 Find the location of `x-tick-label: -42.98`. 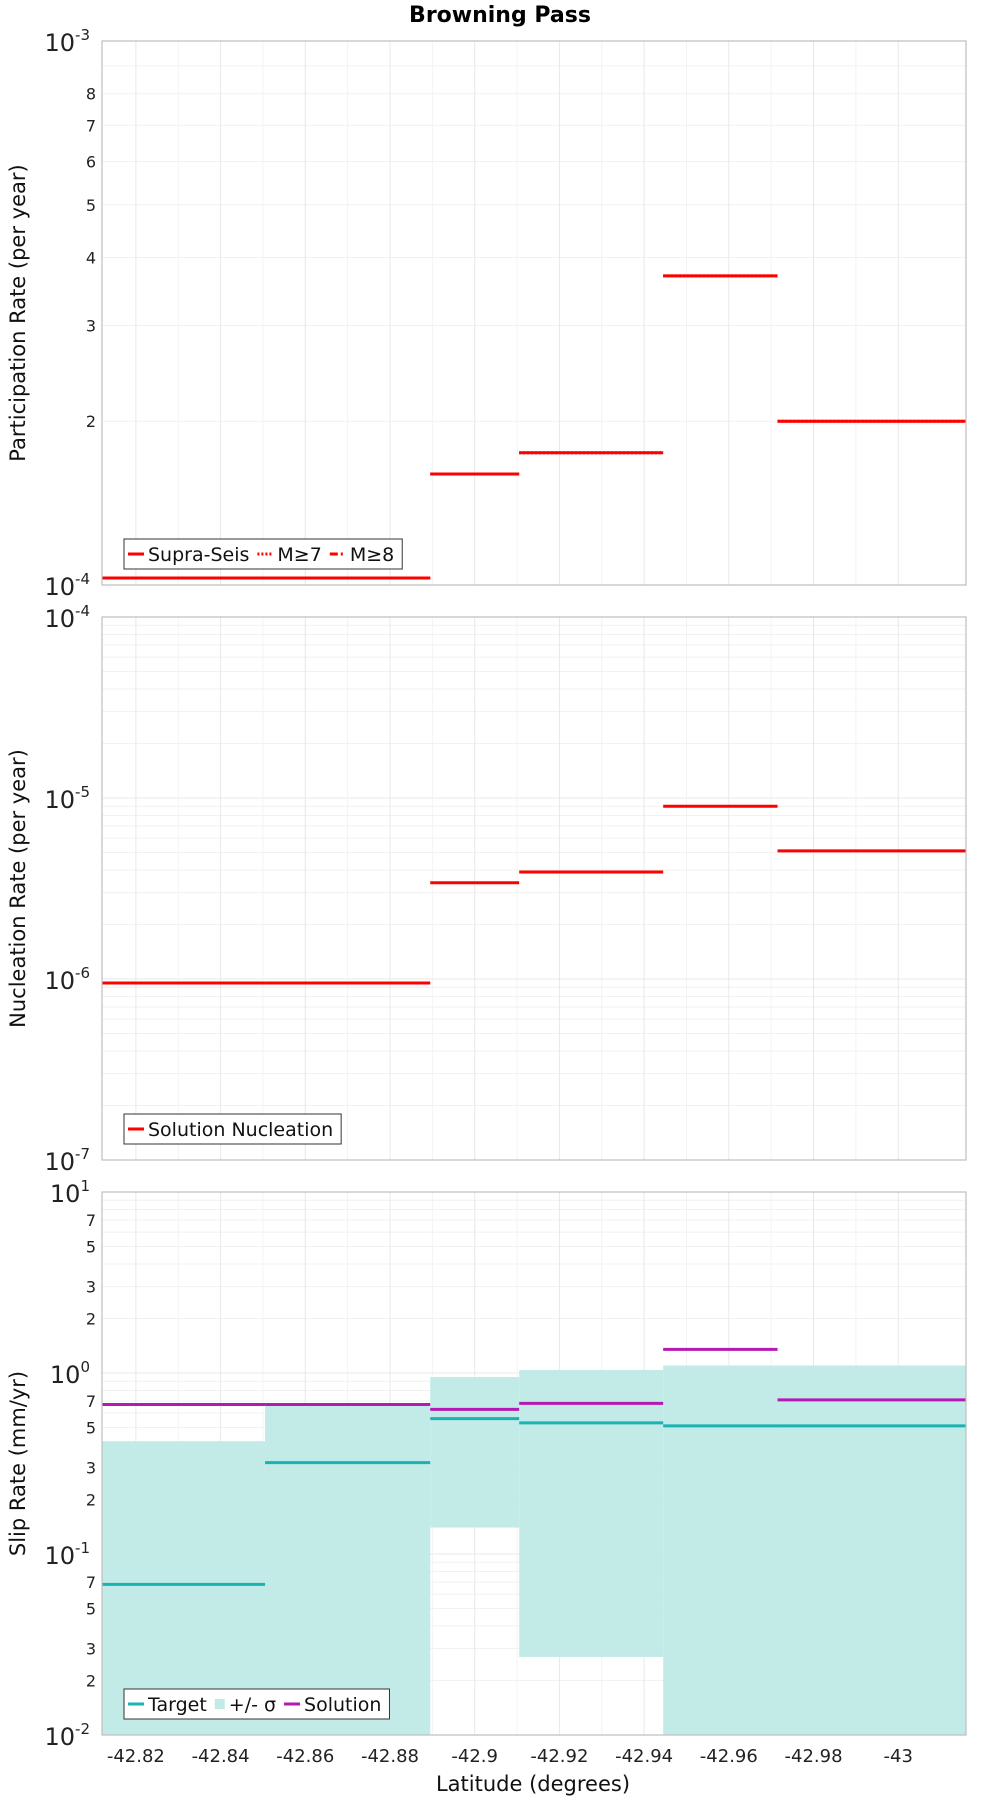

x-tick-label: -42.98 is located at coordinates (814, 1756).